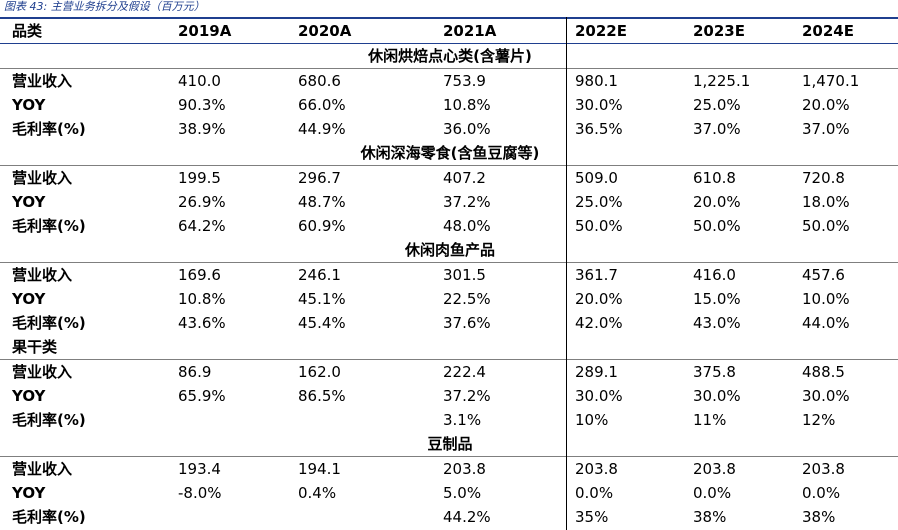 Image resolution: width=898 pixels, height=530 pixels. Describe the element at coordinates (714, 275) in the screenshot. I see `table-cell: 416.0` at that location.